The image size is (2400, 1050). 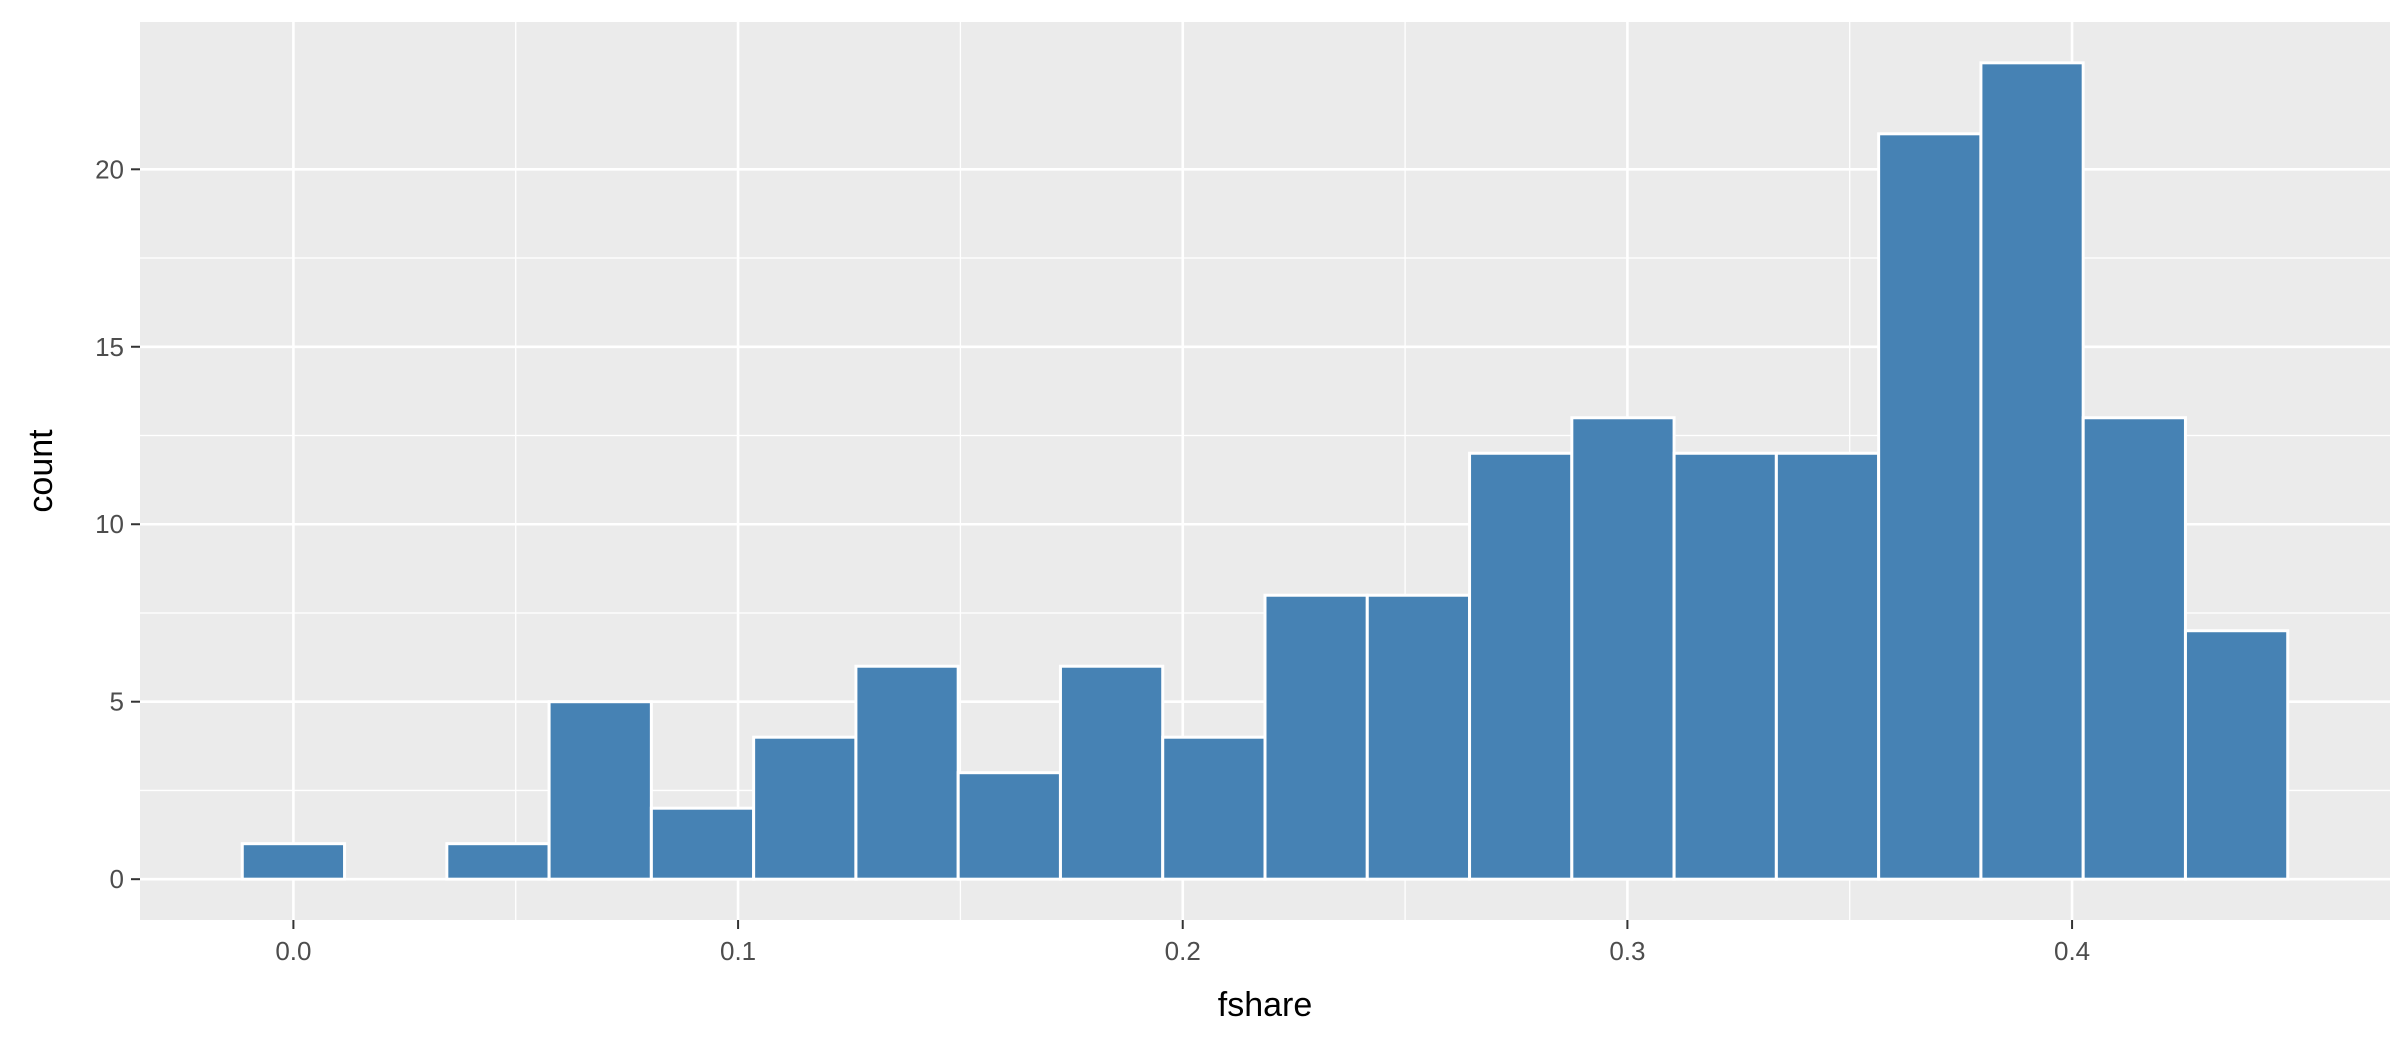 I want to click on y-axis-title: count, so click(x=41, y=471).